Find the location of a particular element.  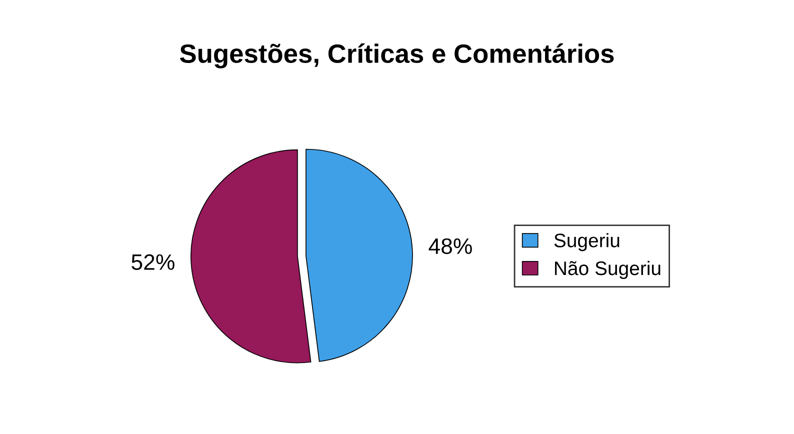

data-label: 48% is located at coordinates (450, 246).